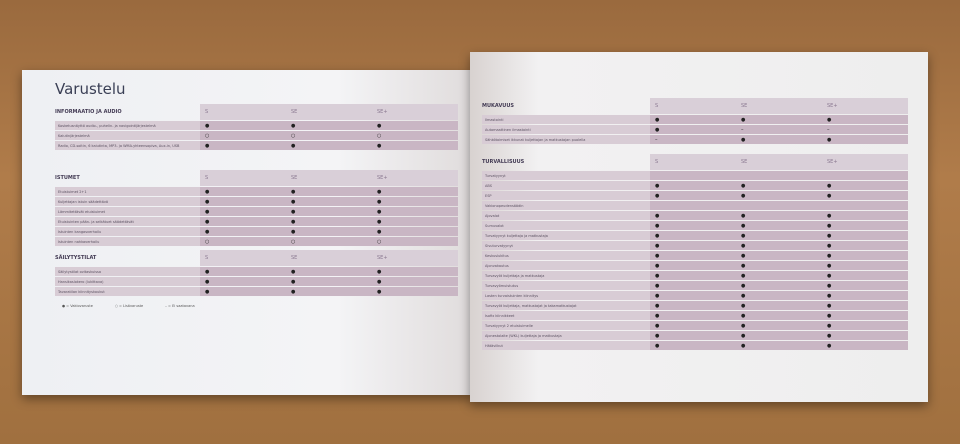  Describe the element at coordinates (90, 89) in the screenshot. I see `page-title: Varustelu` at that location.